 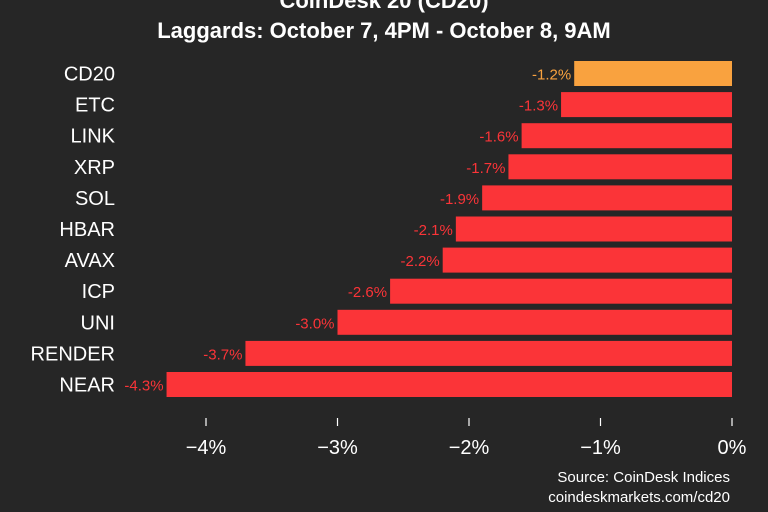 I want to click on category-label-uni: UNI, so click(x=98, y=323).